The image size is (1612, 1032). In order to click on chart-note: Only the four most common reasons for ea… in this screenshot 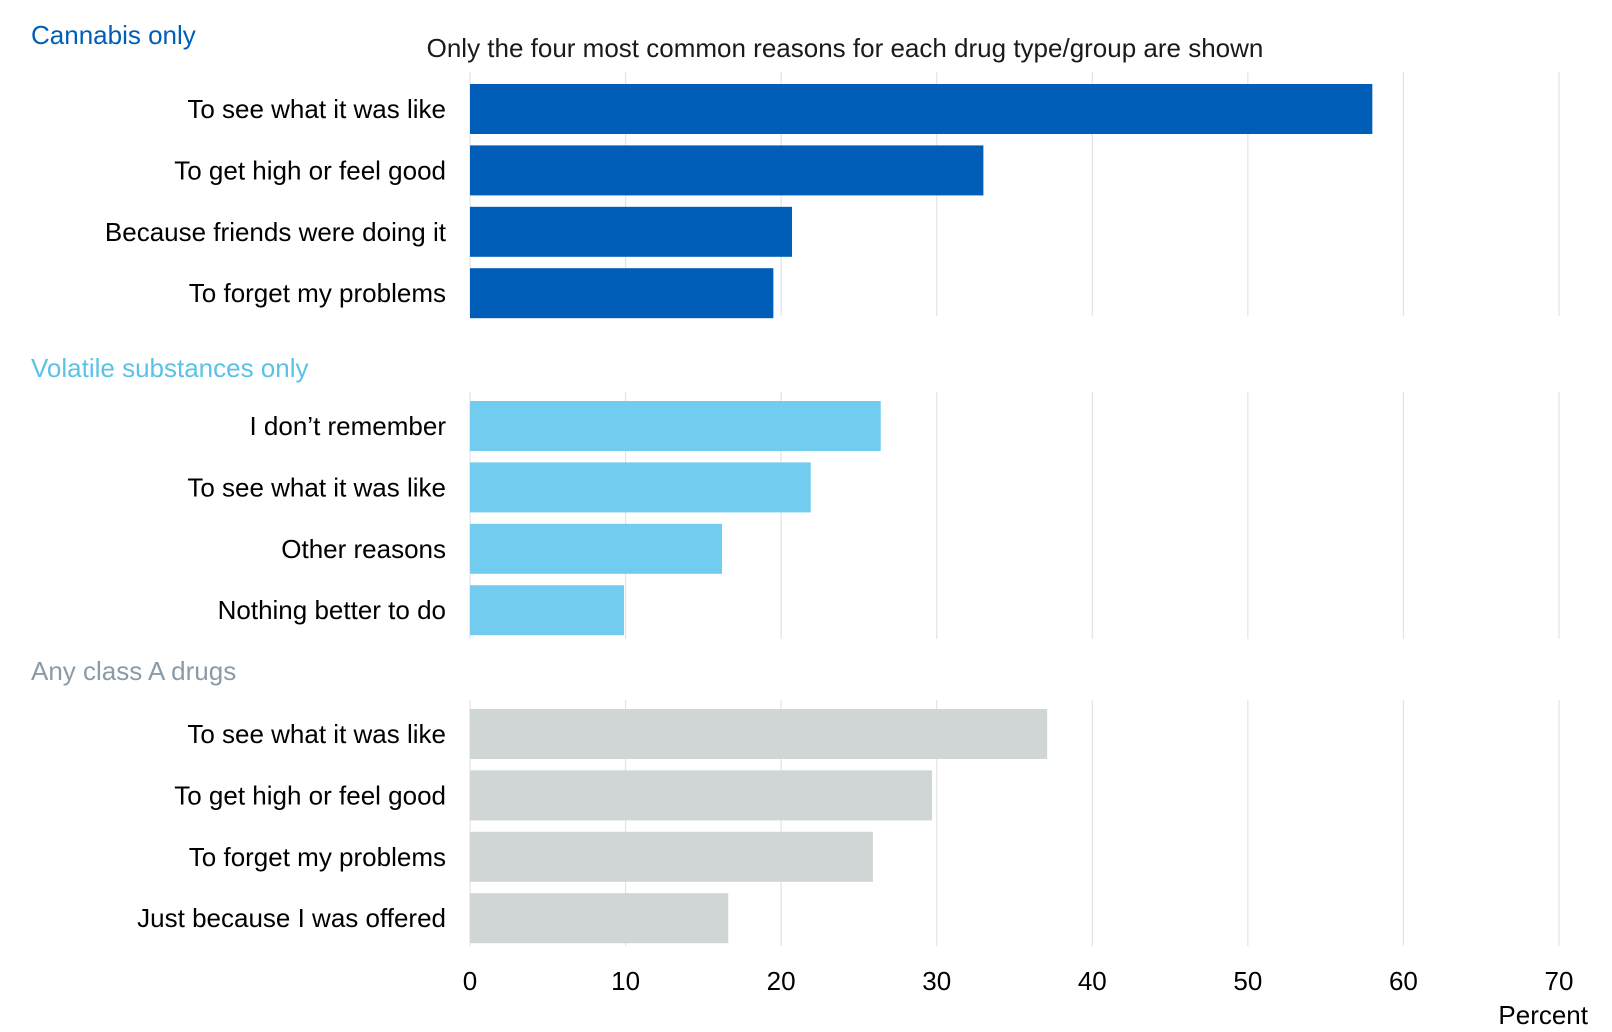, I will do `click(845, 48)`.